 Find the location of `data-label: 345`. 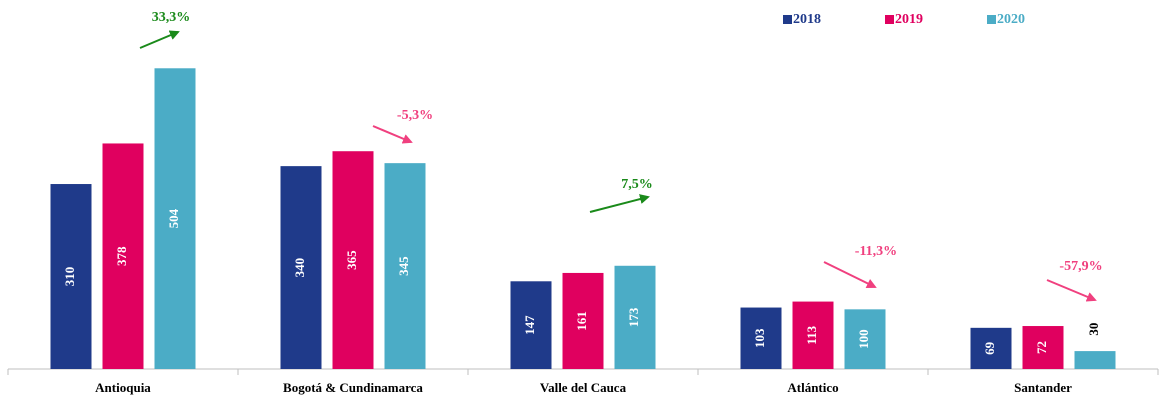

data-label: 345 is located at coordinates (403, 266).